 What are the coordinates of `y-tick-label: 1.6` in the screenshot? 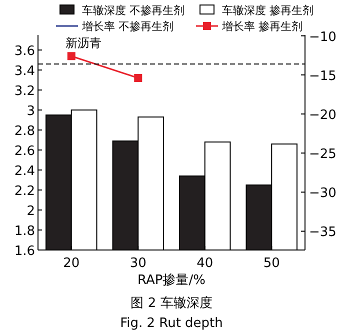 It's located at (24, 251).